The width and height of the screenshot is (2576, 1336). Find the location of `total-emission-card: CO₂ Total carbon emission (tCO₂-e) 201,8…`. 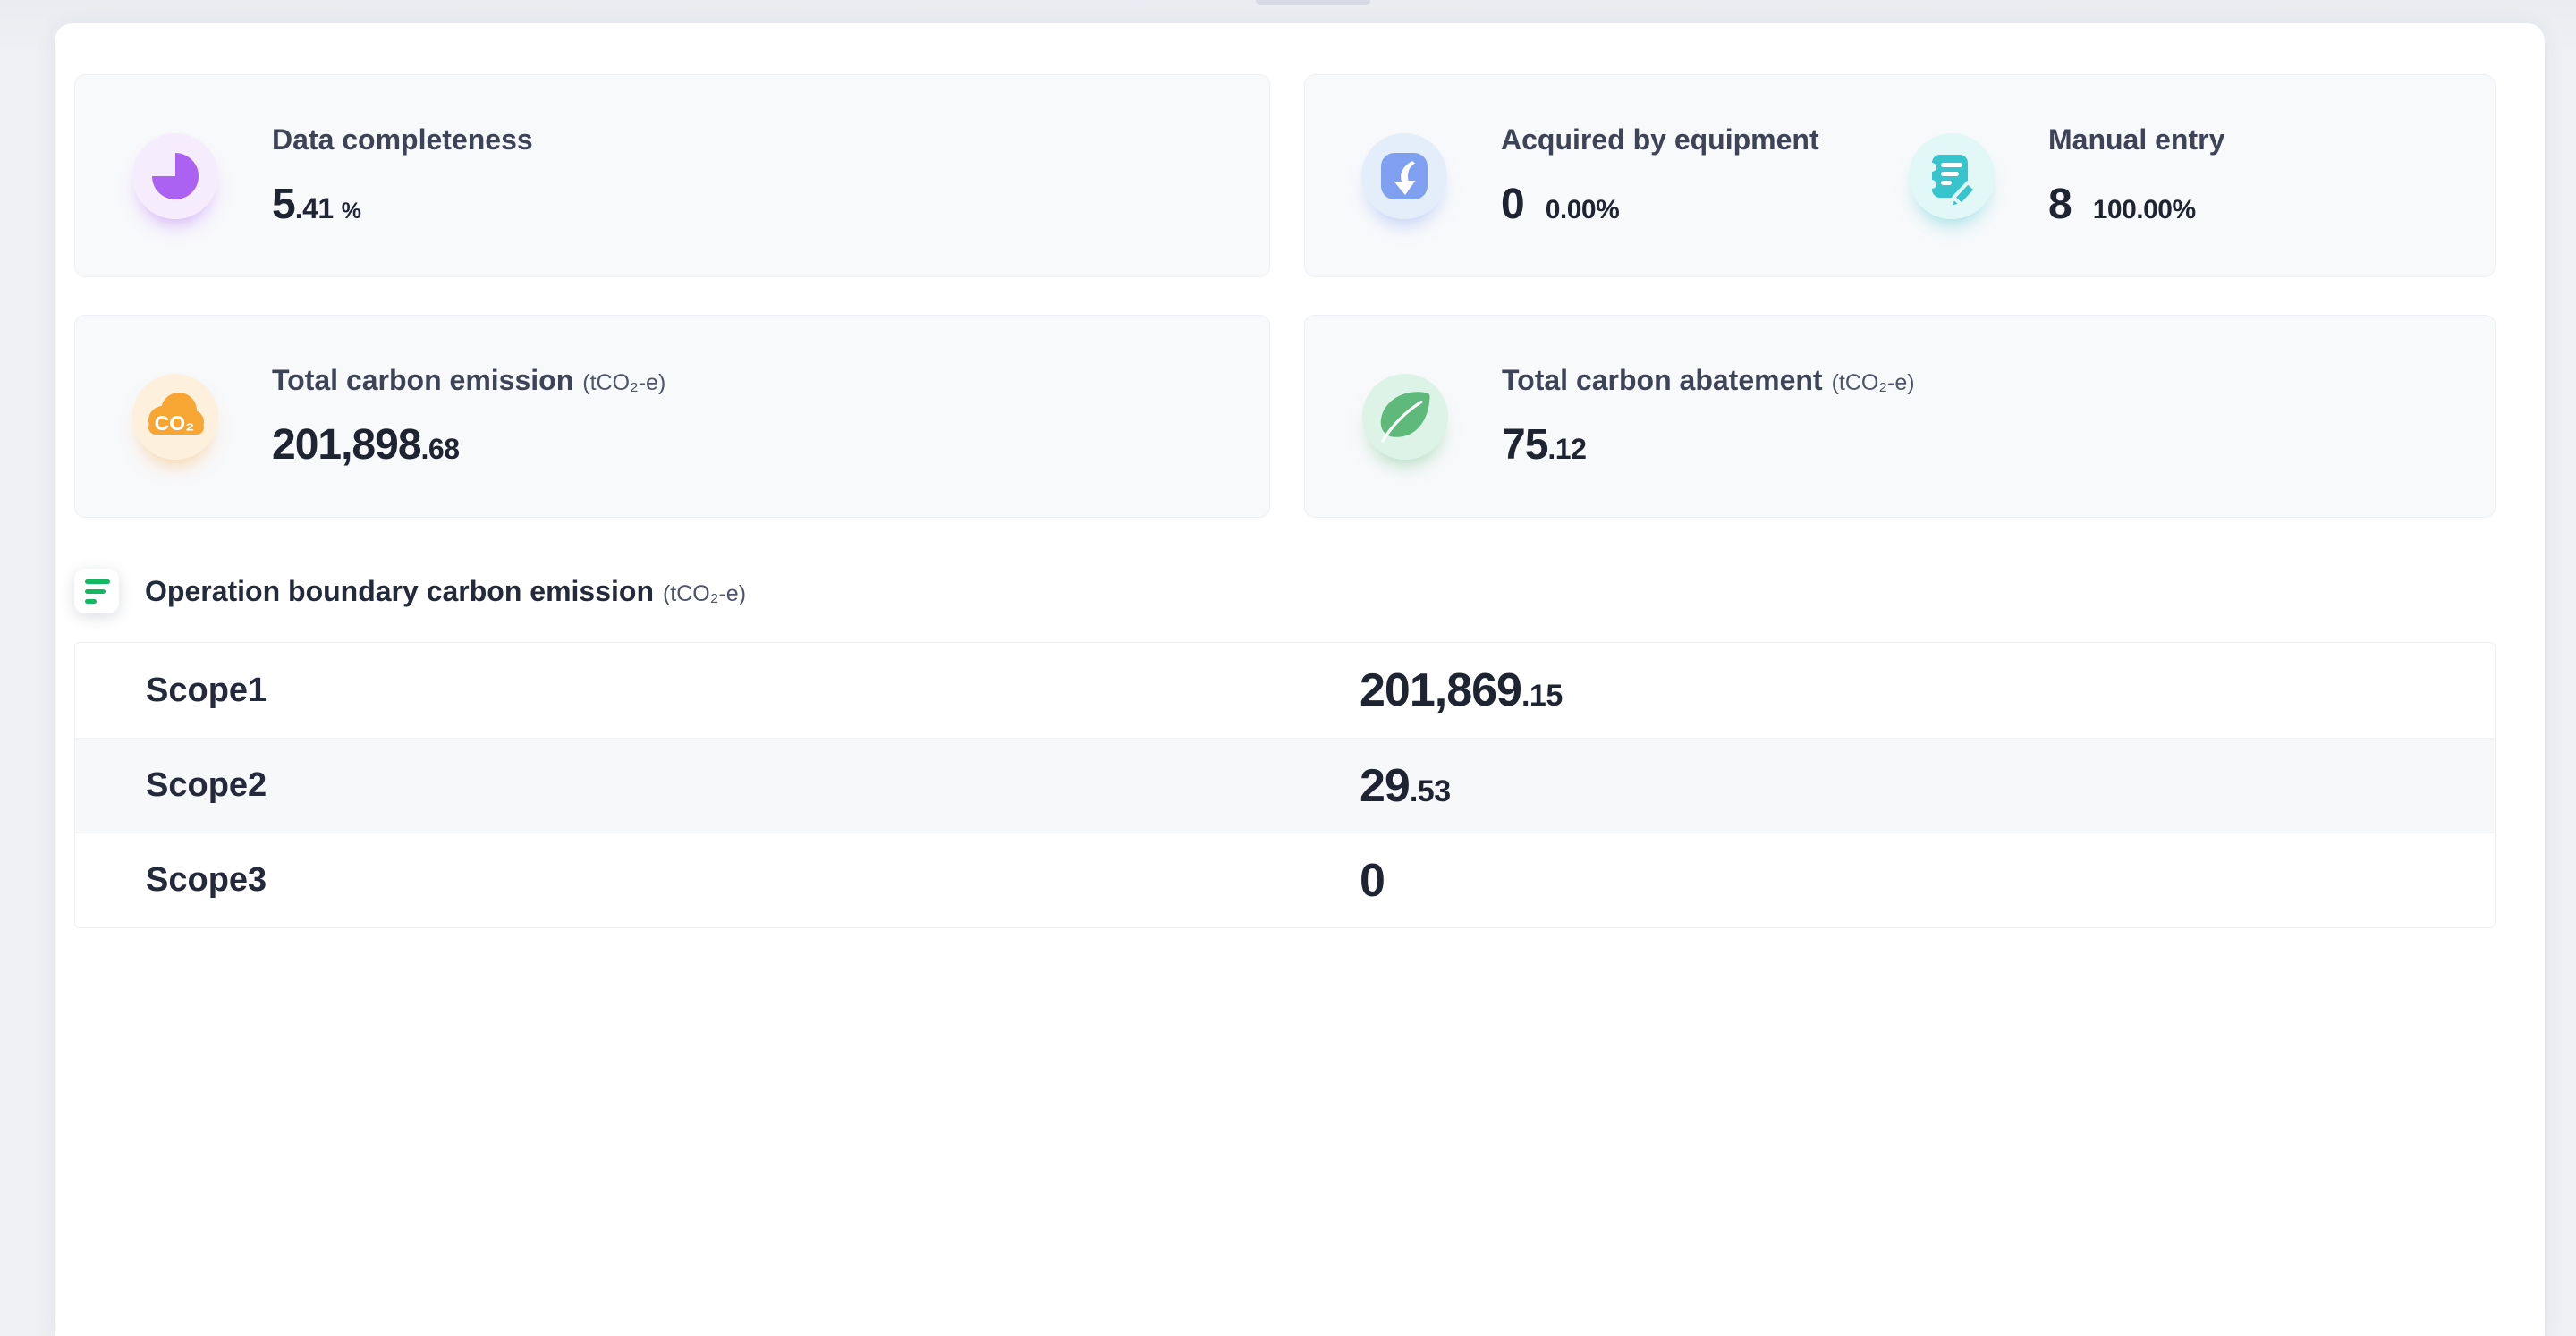

total-emission-card: CO₂ Total carbon emission (tCO₂-e) 201,8… is located at coordinates (672, 417).